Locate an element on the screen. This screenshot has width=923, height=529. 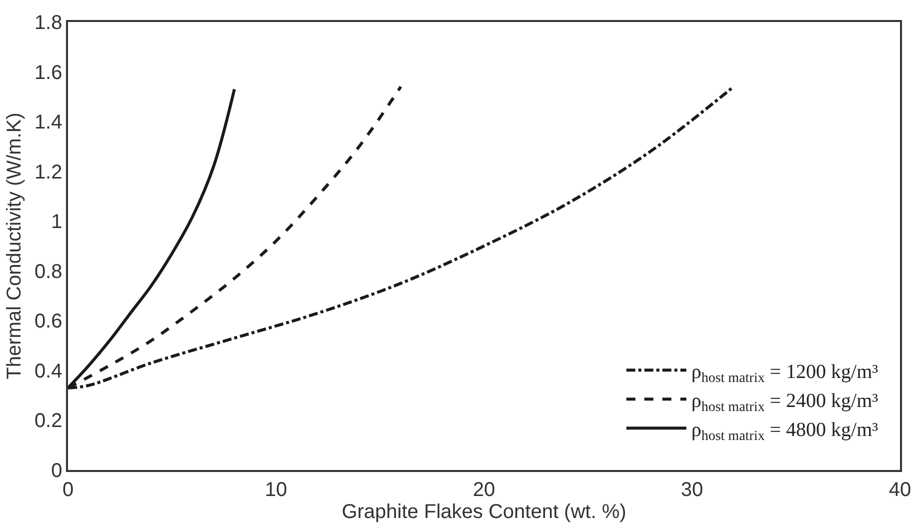
y-tick-label: 1.8 is located at coordinates (48, 23).